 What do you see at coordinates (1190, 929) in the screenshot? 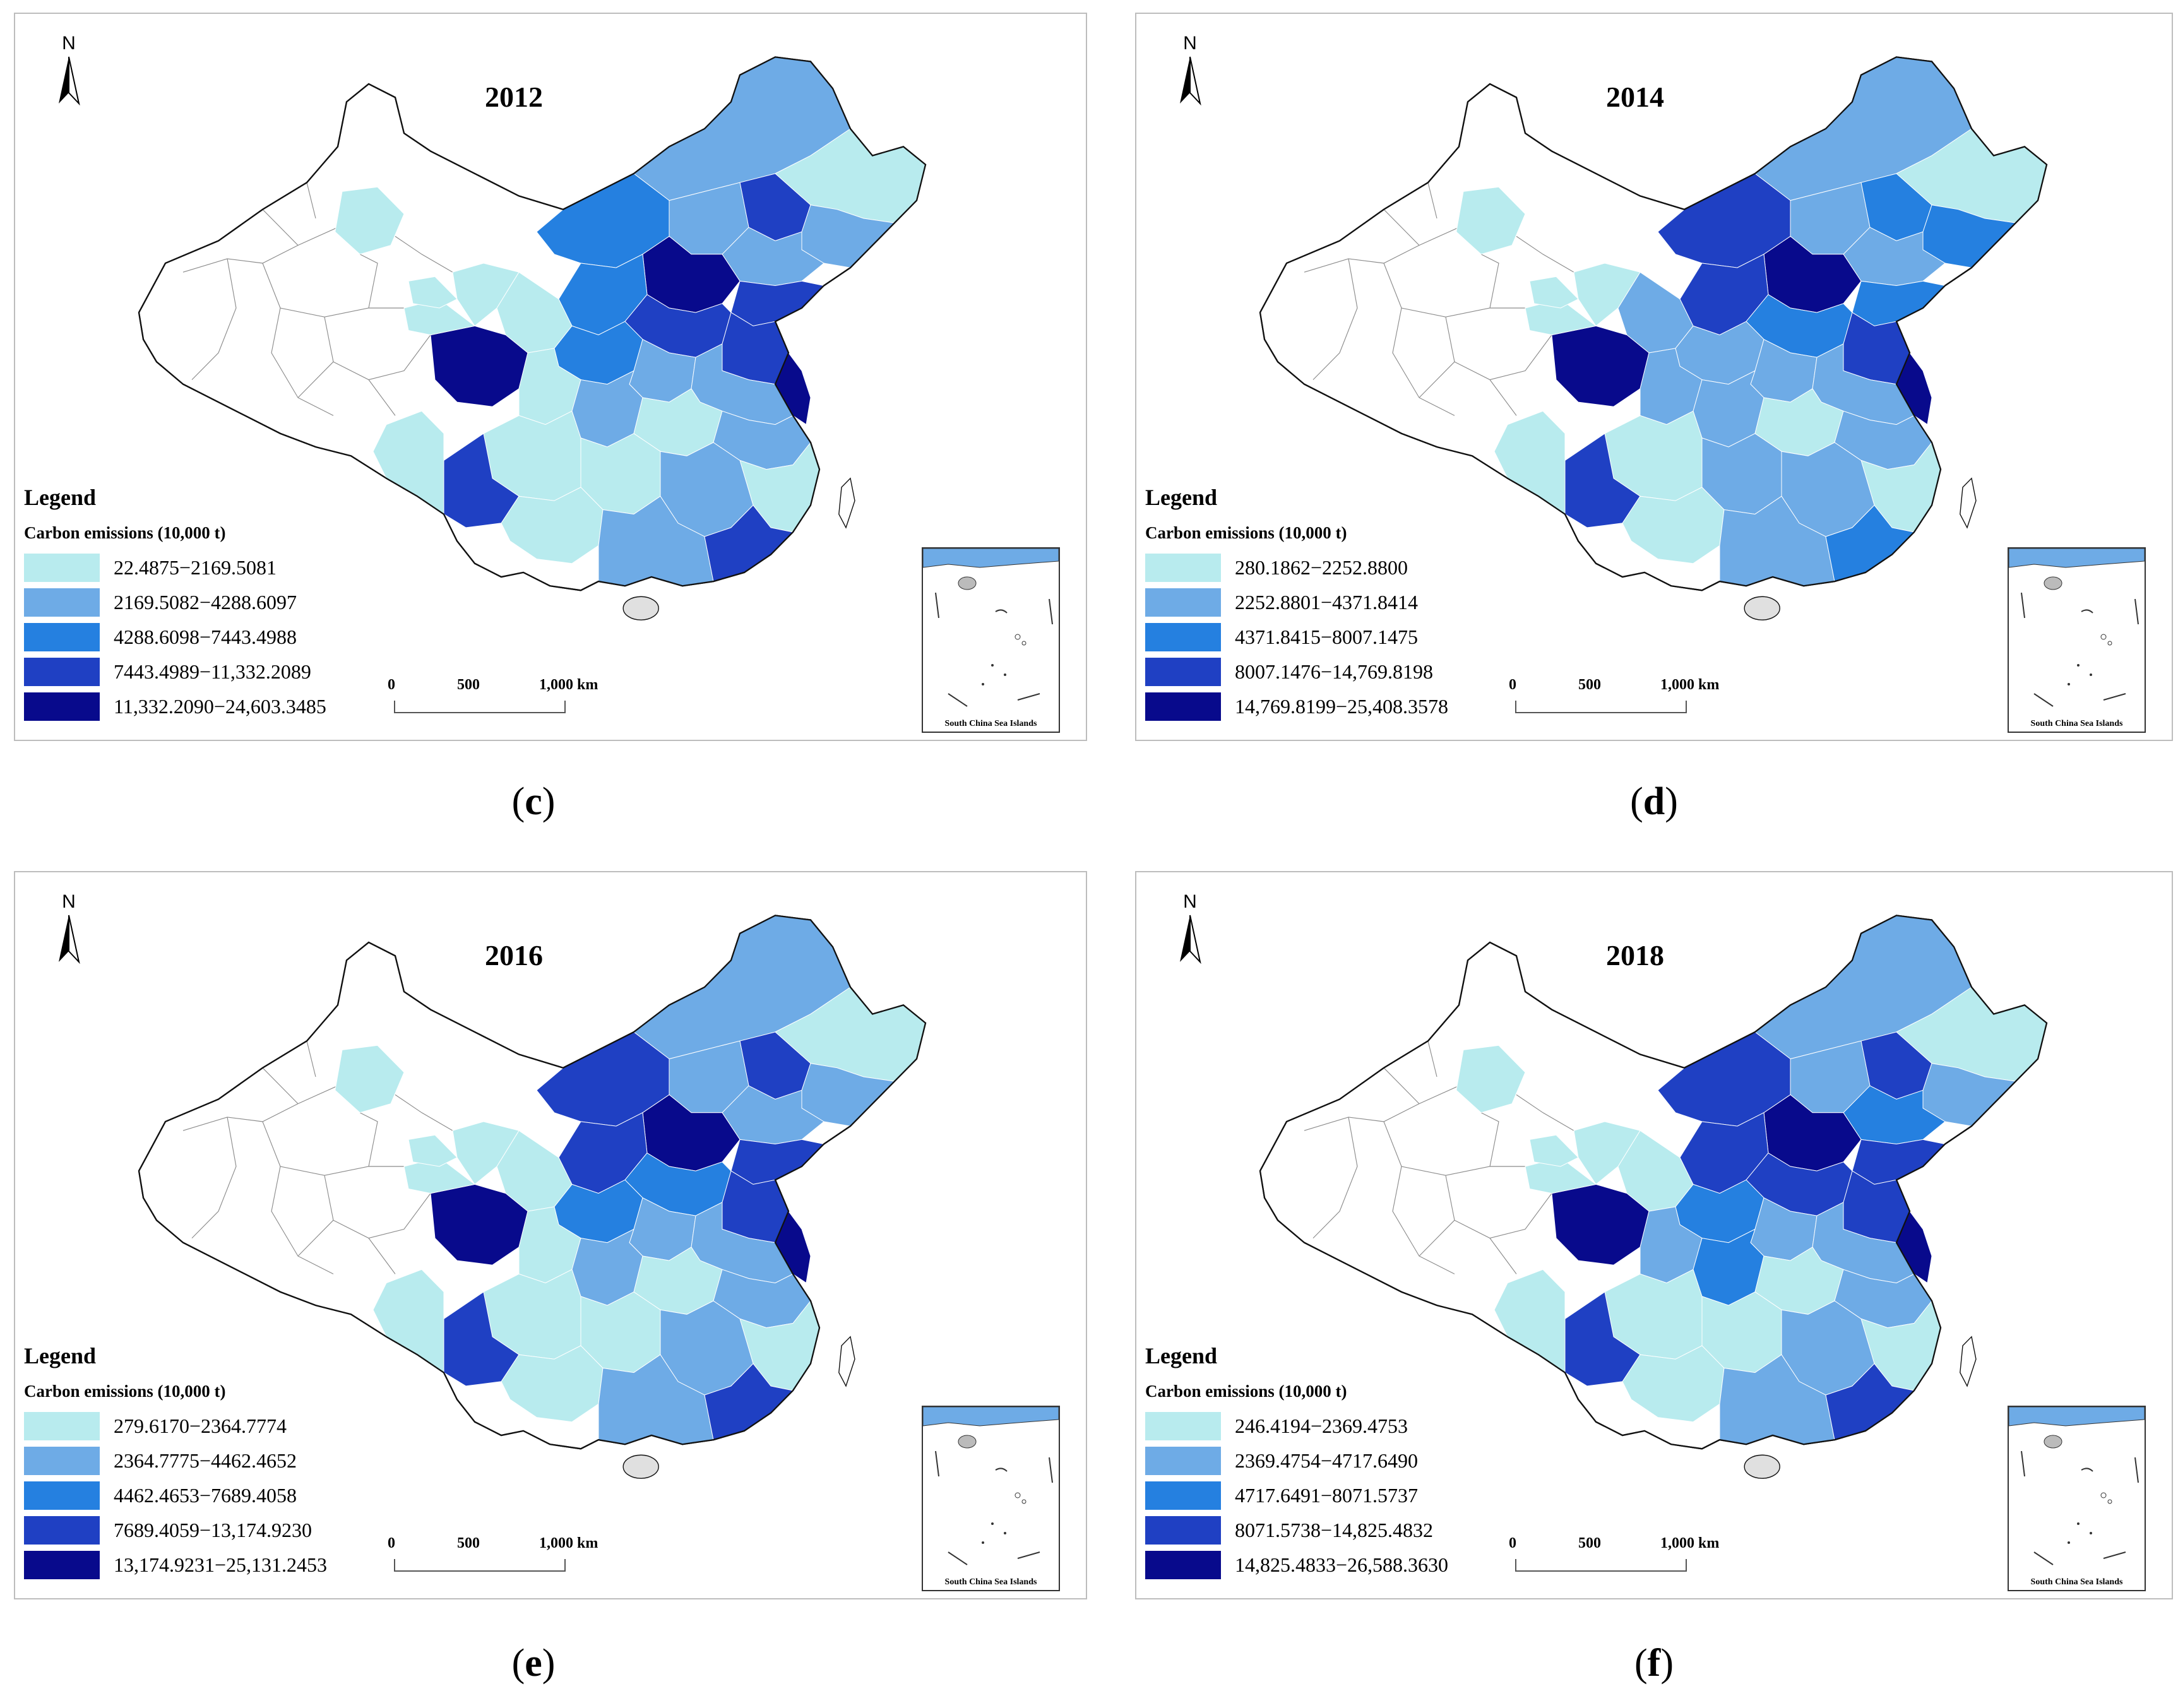
I see `north-arrow: N` at bounding box center [1190, 929].